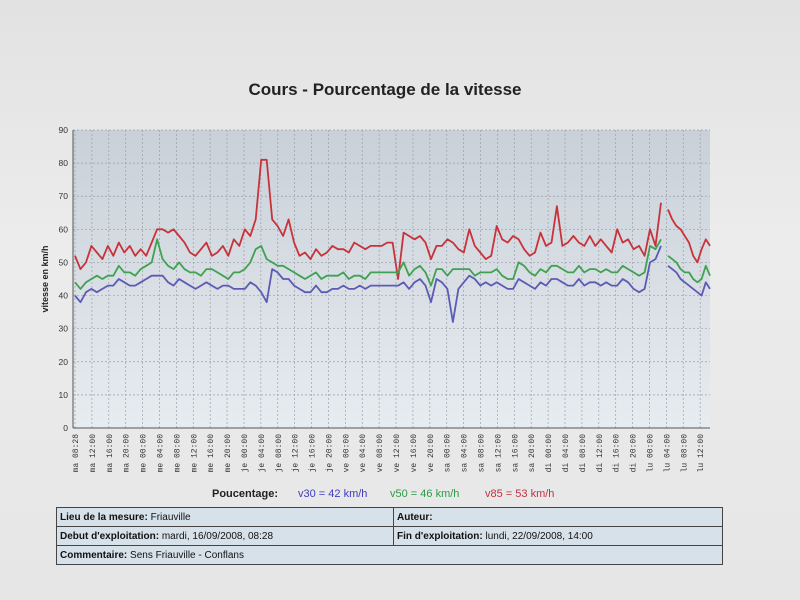 Image resolution: width=800 pixels, height=600 pixels. What do you see at coordinates (425, 494) in the screenshot?
I see `legend-item-v50: v50 = 46 km/h` at bounding box center [425, 494].